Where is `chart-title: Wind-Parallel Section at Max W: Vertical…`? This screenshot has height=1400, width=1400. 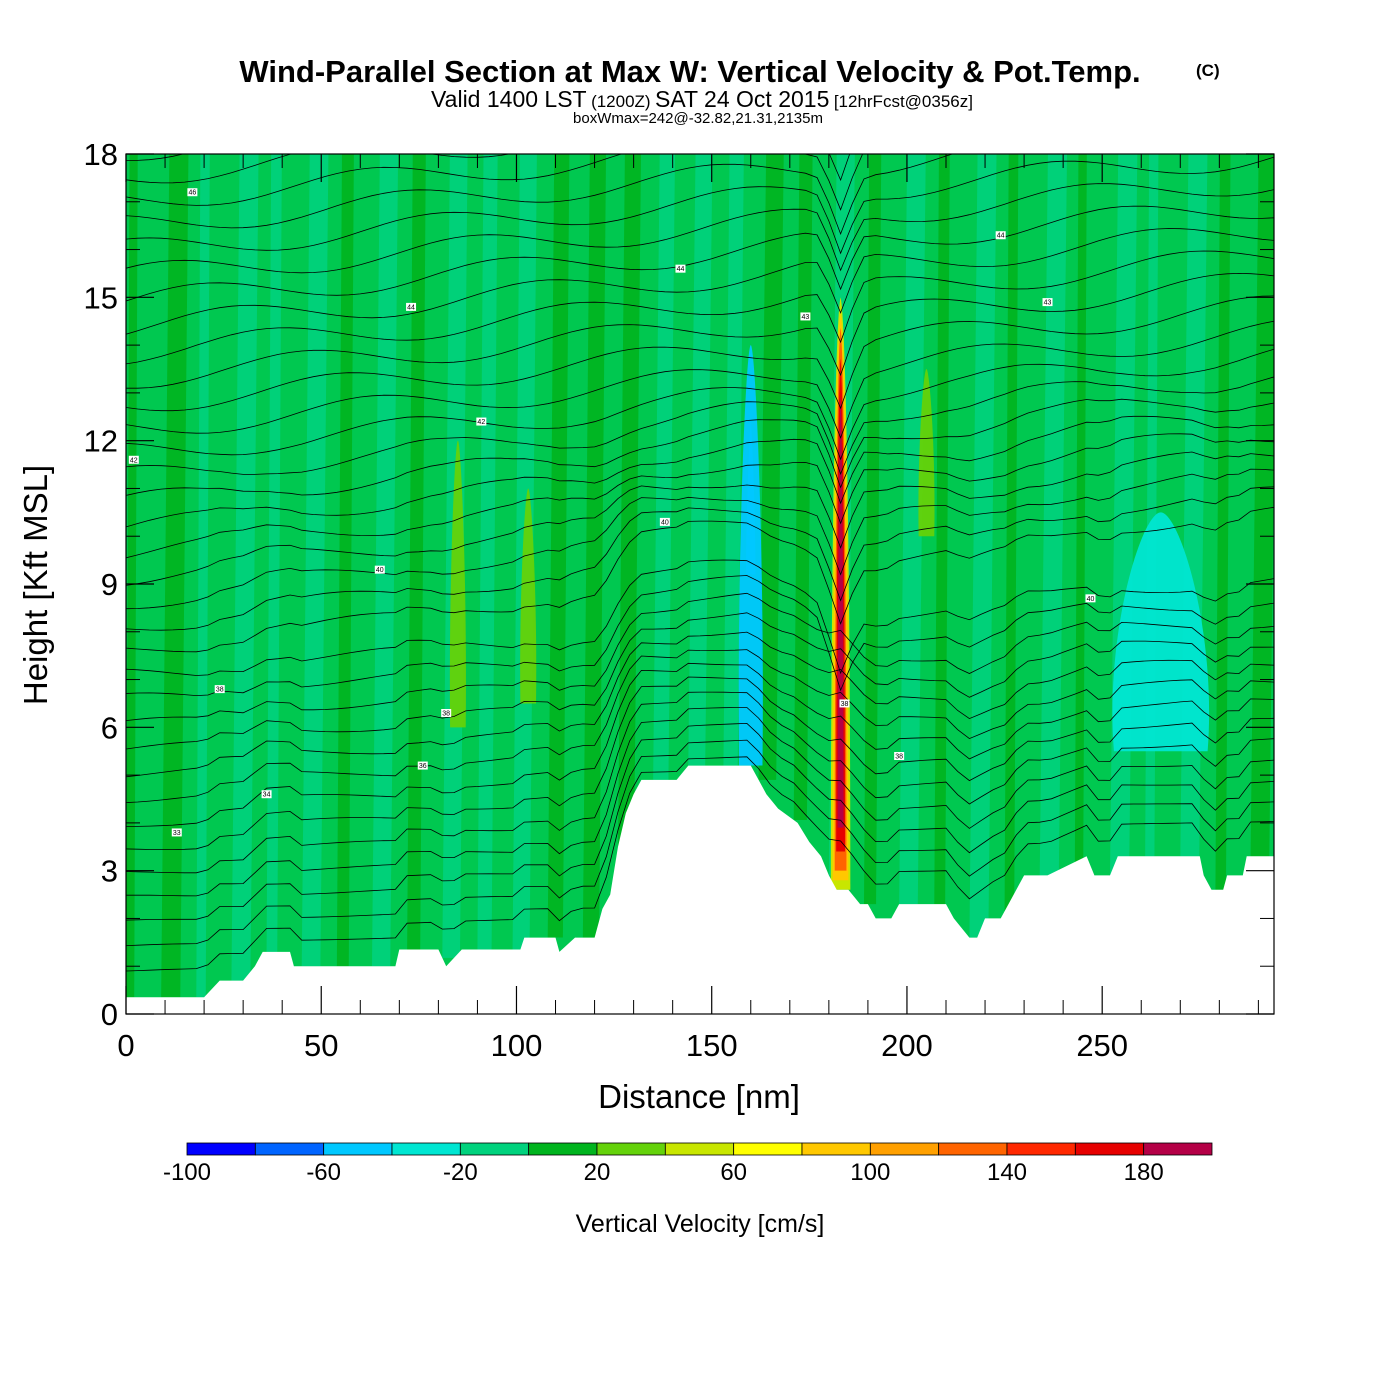
chart-title: Wind-Parallel Section at Max W: Vertical… is located at coordinates (689, 71).